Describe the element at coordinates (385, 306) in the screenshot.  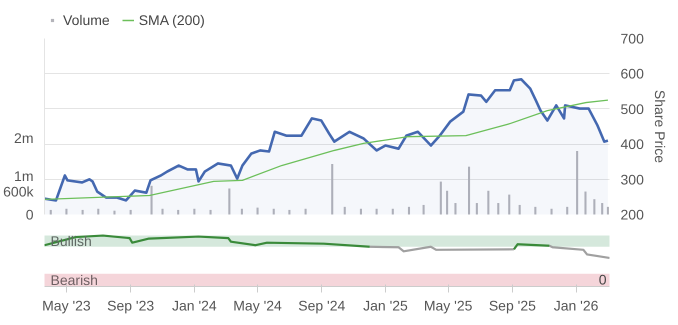
I see `x-tick-label: Jan '25` at that location.